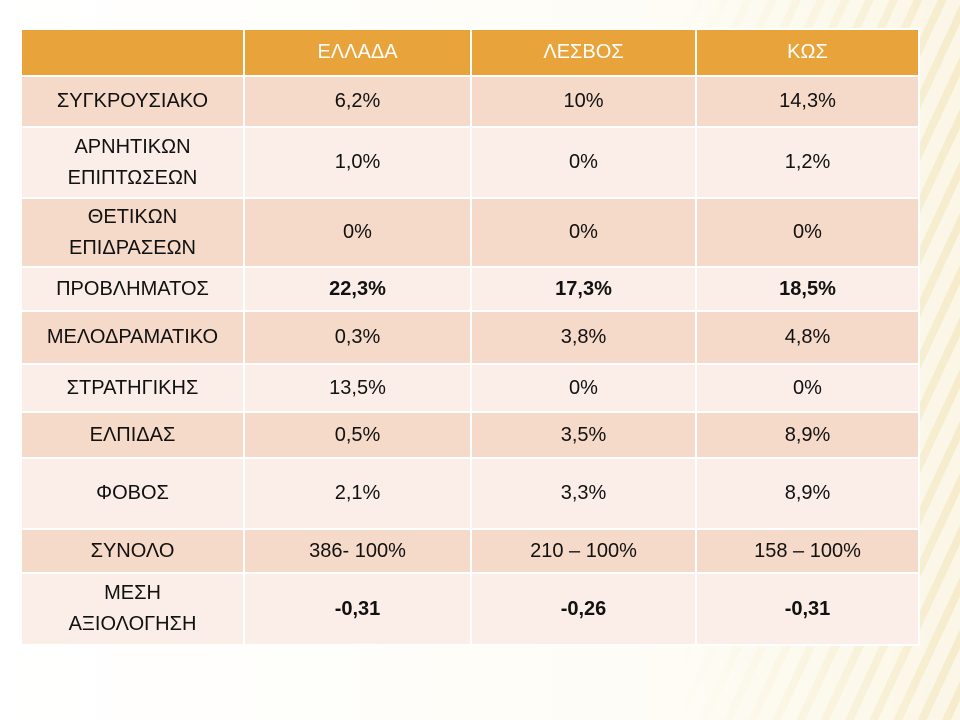  I want to click on table-row: ΕΛΠΙΔΑΣ 0,5% 3,5% 8,9%, so click(470, 435).